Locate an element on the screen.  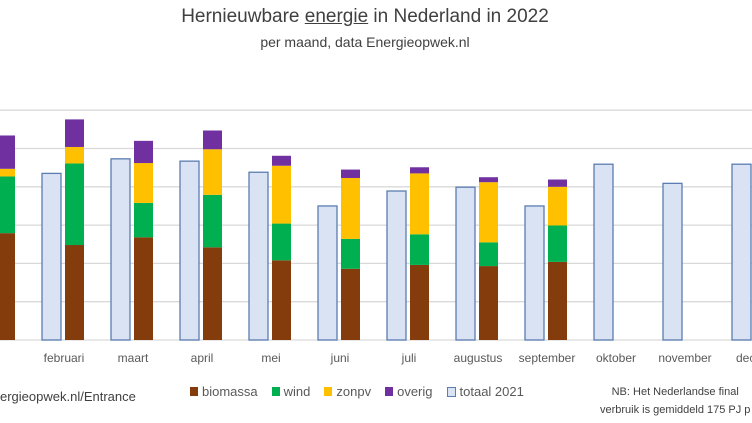
legend-label: wind is located at coordinates (297, 391).